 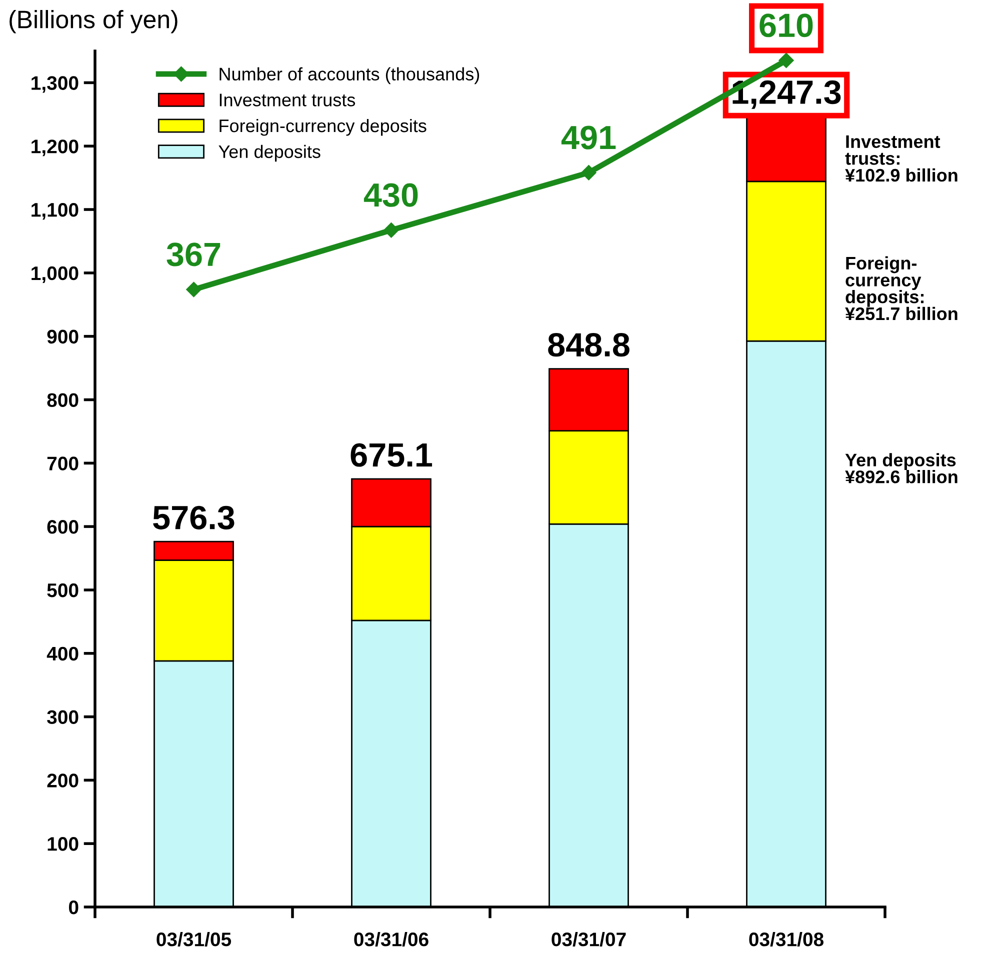 I want to click on x-tick-label: 03/31/08, so click(x=786, y=939).